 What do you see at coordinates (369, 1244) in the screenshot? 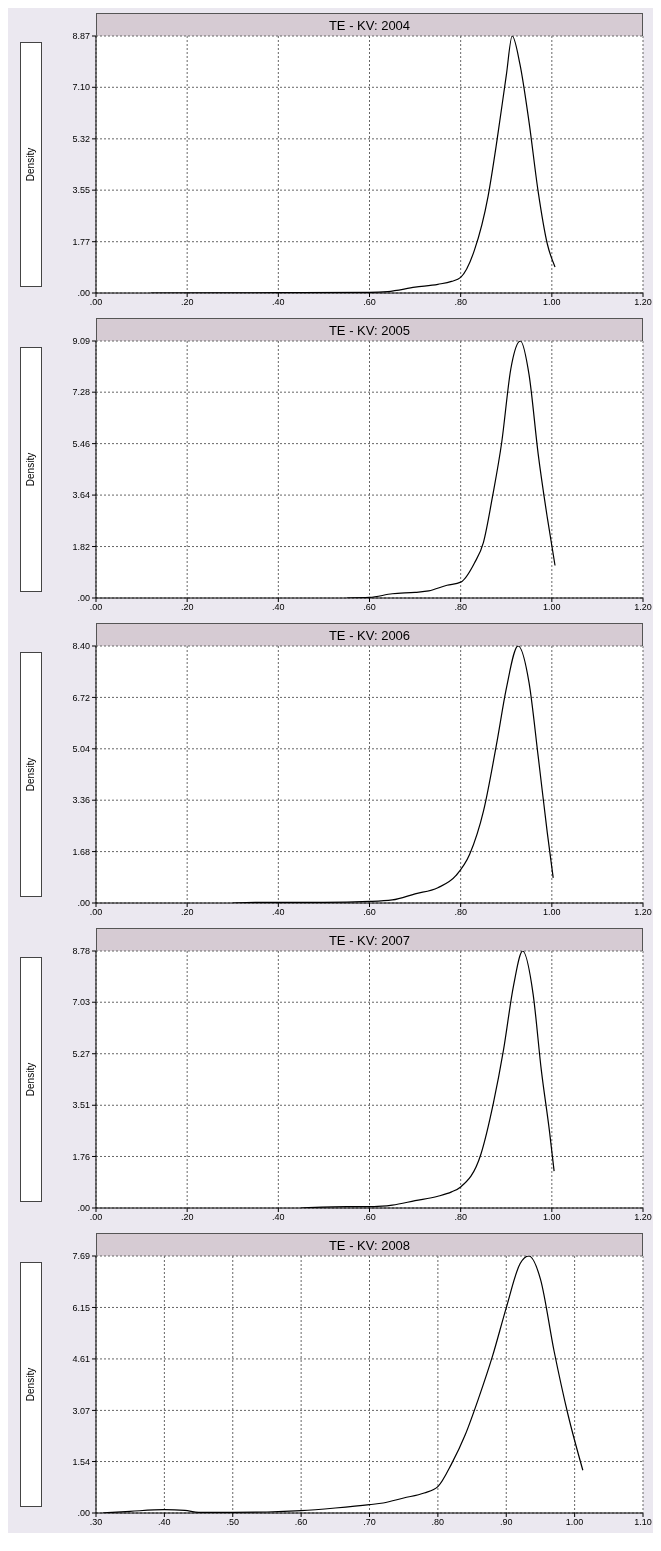
I see `chart-title: TE - KV: 2008` at bounding box center [369, 1244].